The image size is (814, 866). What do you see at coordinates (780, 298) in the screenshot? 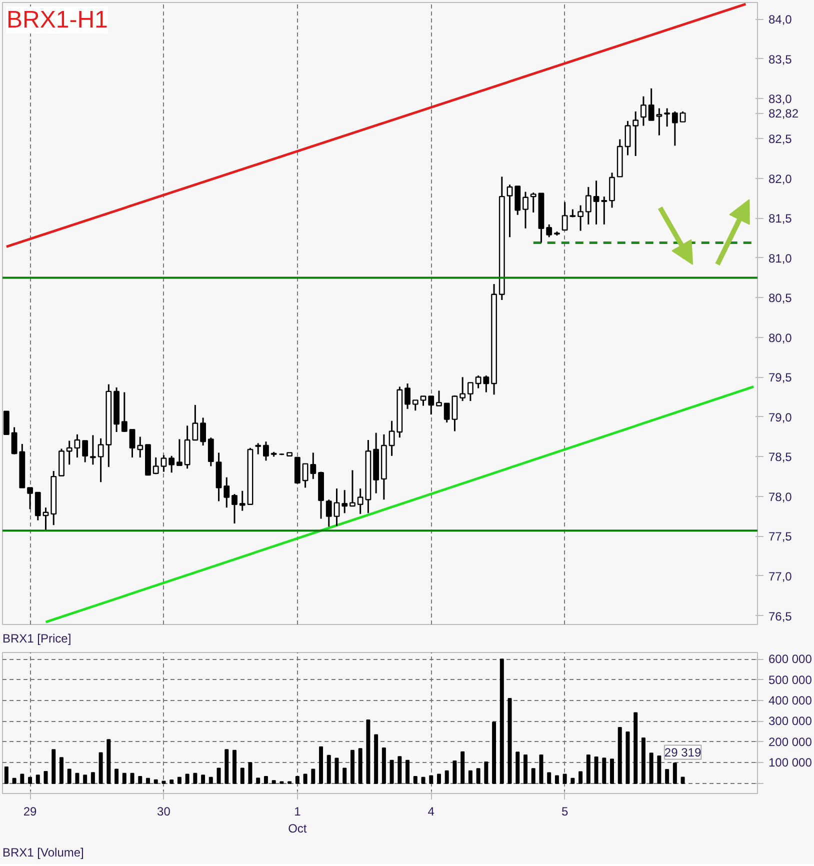
I see `y-tick-label: 80,5` at bounding box center [780, 298].